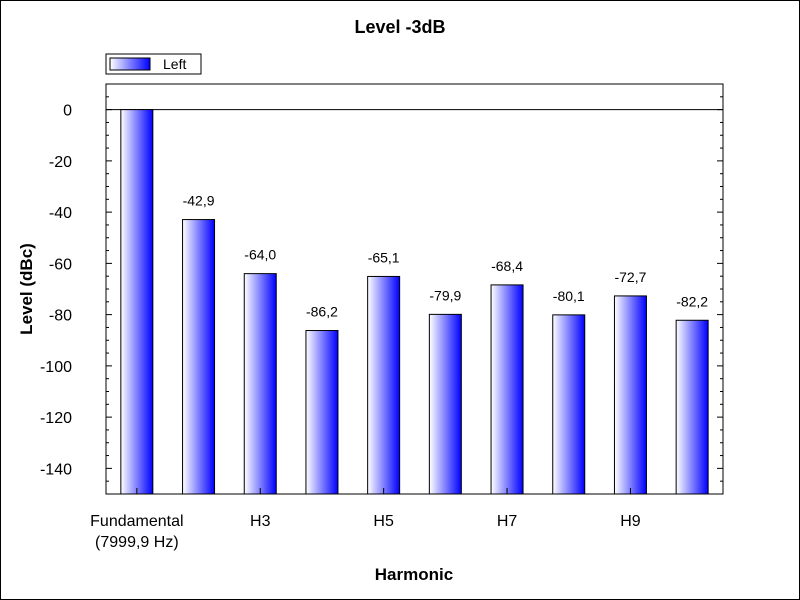  What do you see at coordinates (174, 64) in the screenshot?
I see `legend-label: Left` at bounding box center [174, 64].